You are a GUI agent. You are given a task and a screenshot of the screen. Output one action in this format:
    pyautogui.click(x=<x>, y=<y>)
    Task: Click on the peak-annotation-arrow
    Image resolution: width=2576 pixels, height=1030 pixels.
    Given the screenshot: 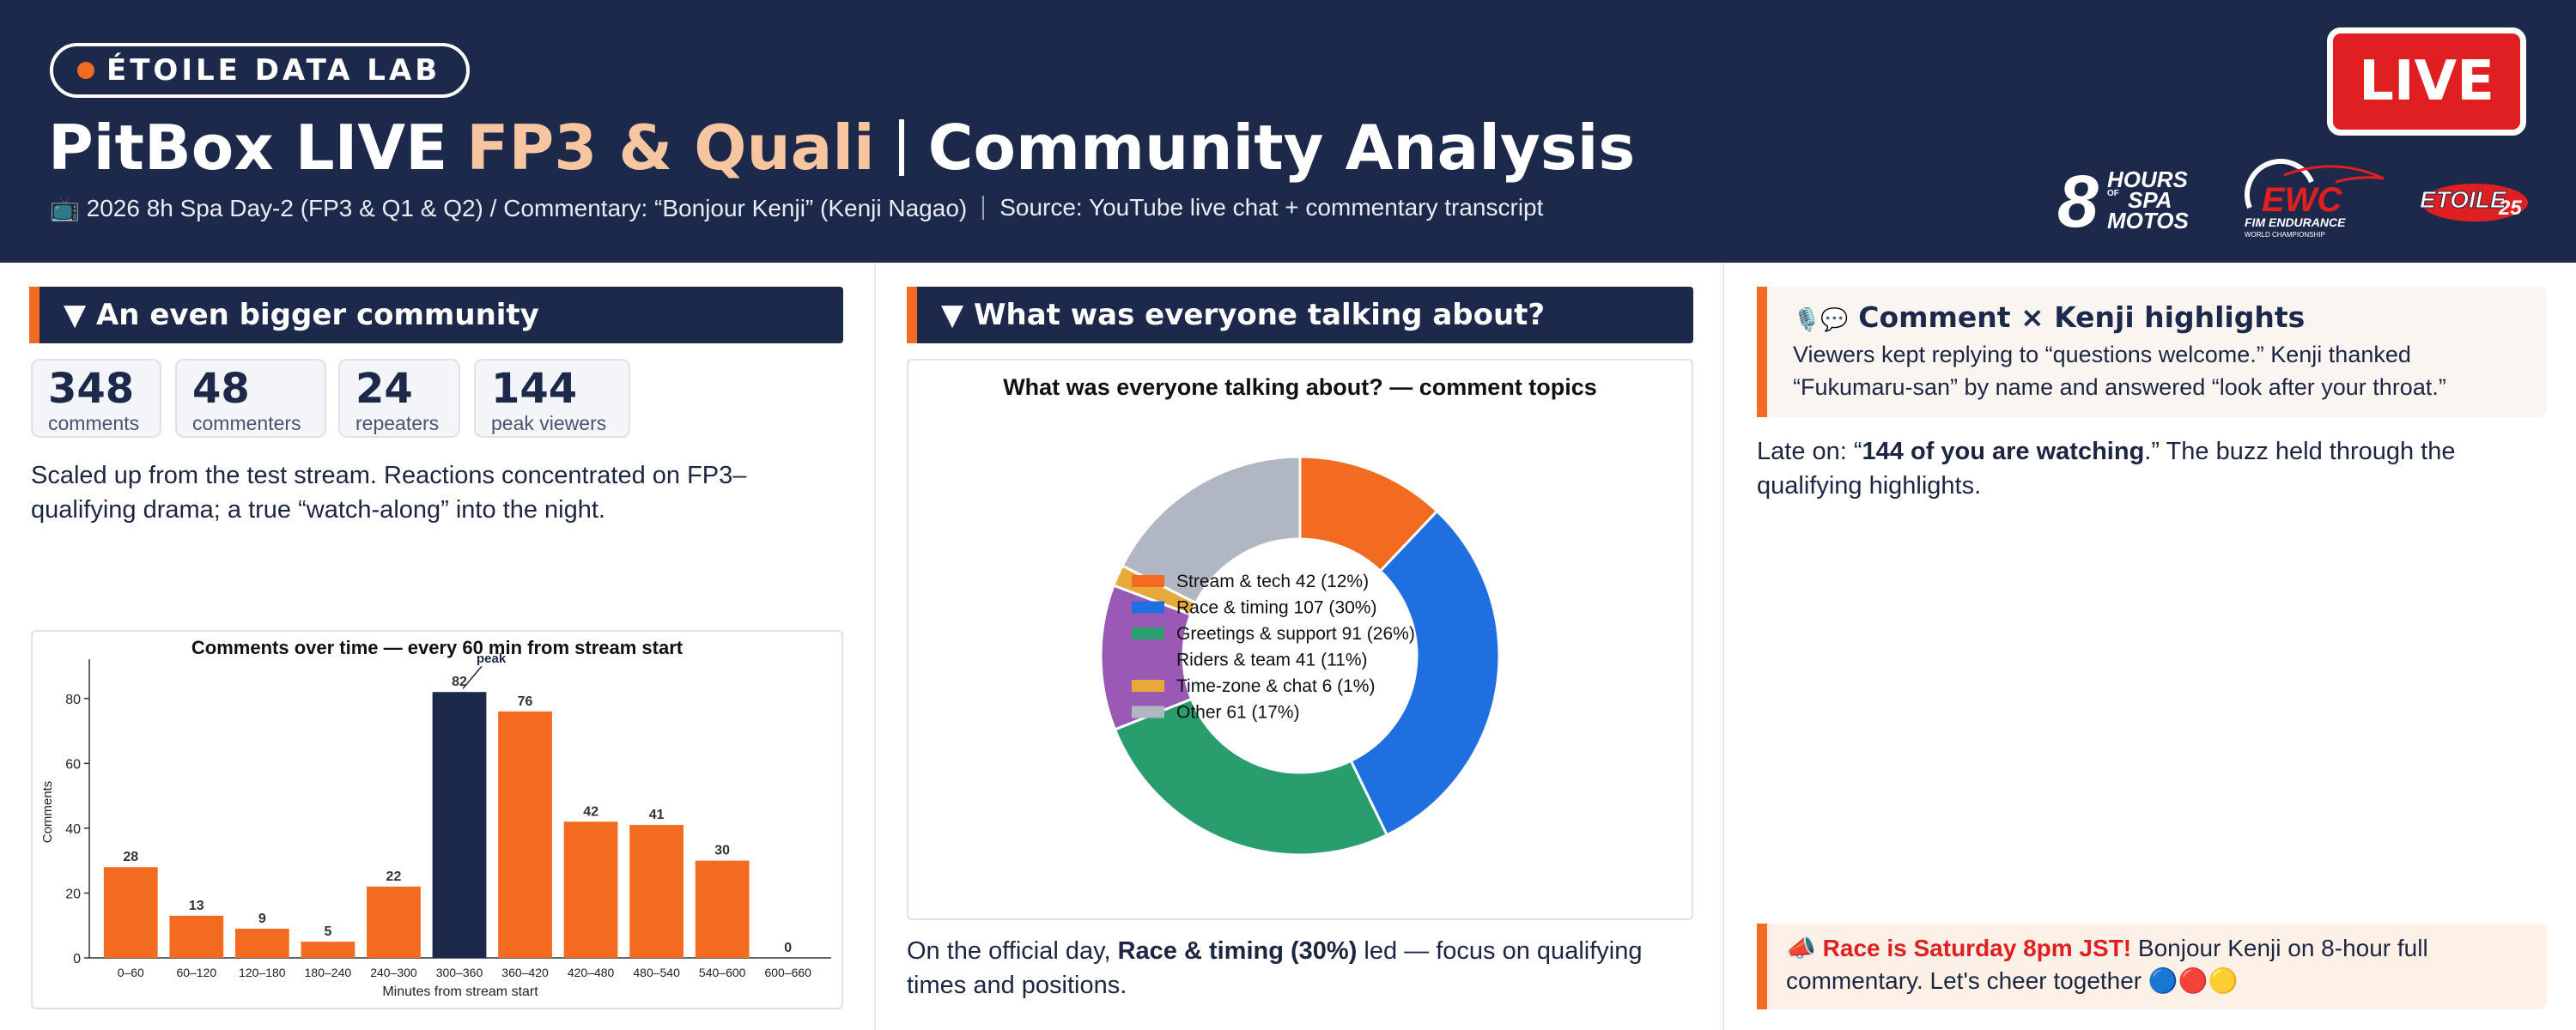 What is the action you would take?
    pyautogui.click(x=472, y=677)
    